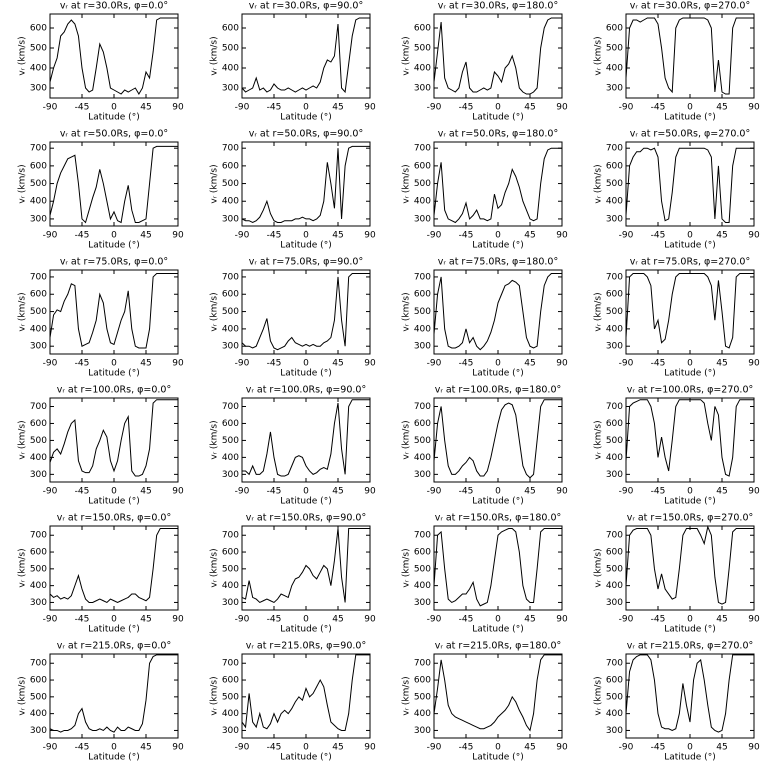 The width and height of the screenshot is (768, 768). What do you see at coordinates (306, 134) in the screenshot?
I see `panel-title: vᵣ at r=50.0Rs, φ=90.0°` at bounding box center [306, 134].